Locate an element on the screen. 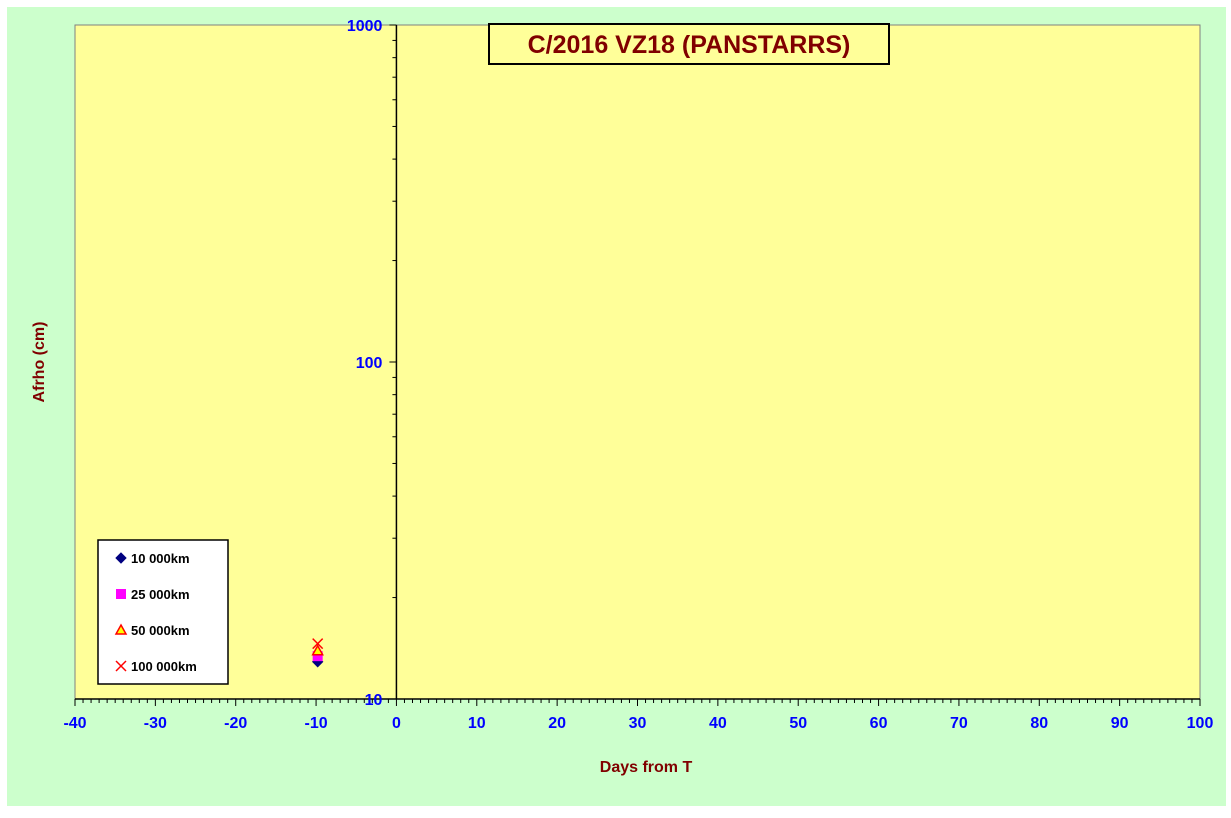  x-tick-label: 60 is located at coordinates (879, 723).